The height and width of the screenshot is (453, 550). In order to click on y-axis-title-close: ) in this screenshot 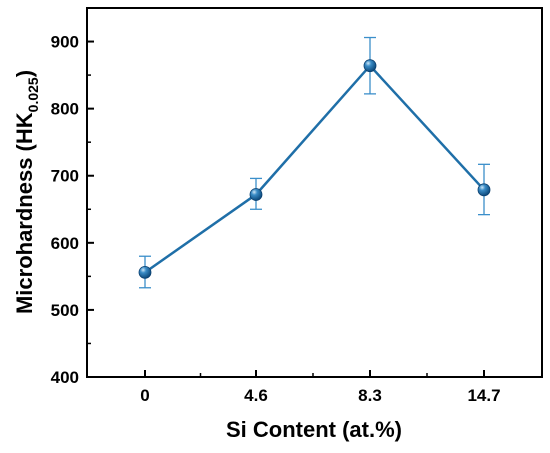, I will do `click(24, 73)`.